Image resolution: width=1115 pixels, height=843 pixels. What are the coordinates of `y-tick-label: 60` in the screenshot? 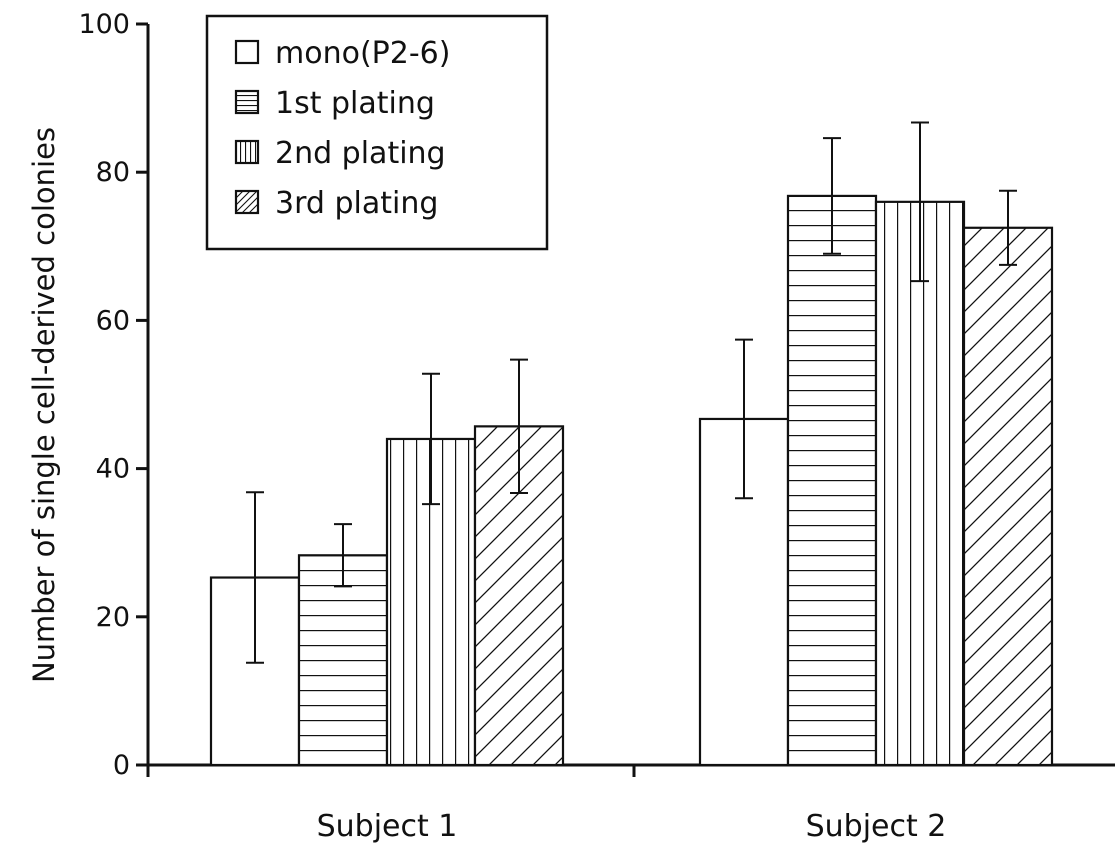 It's located at (113, 320).